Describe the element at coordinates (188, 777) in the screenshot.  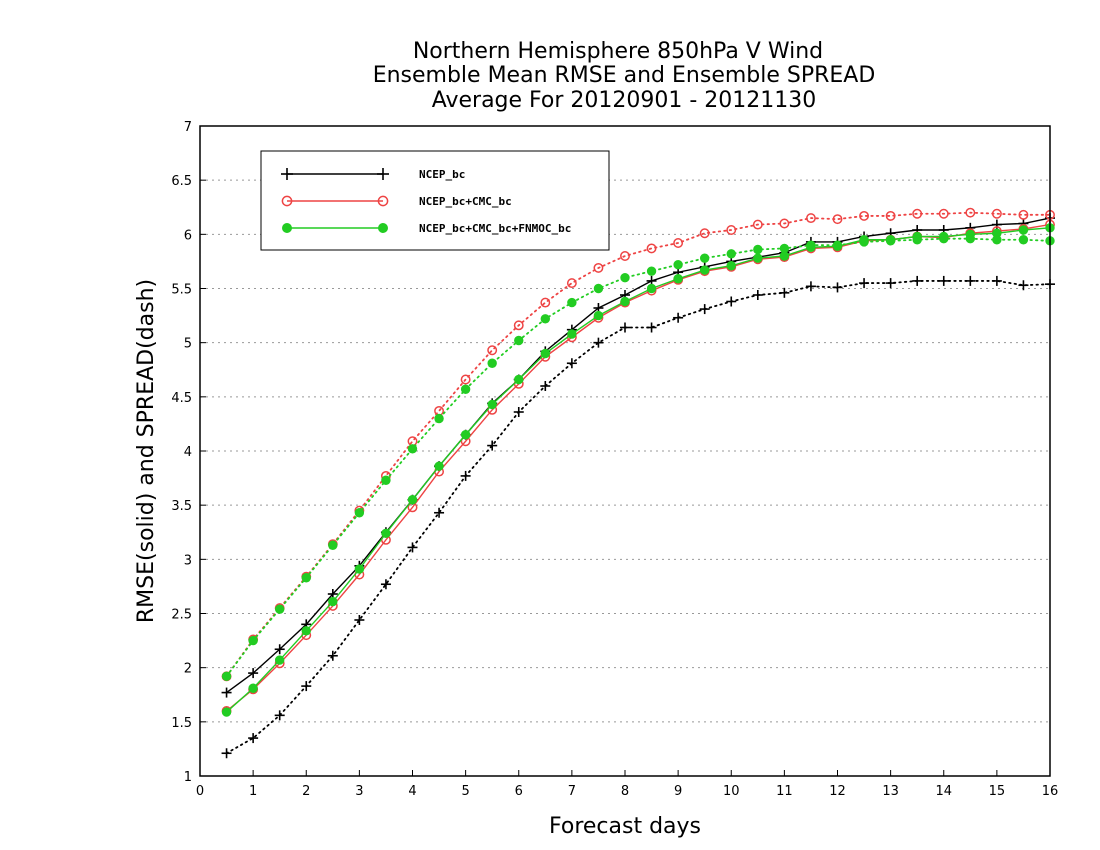
I see `y-tick-label: 1` at that location.